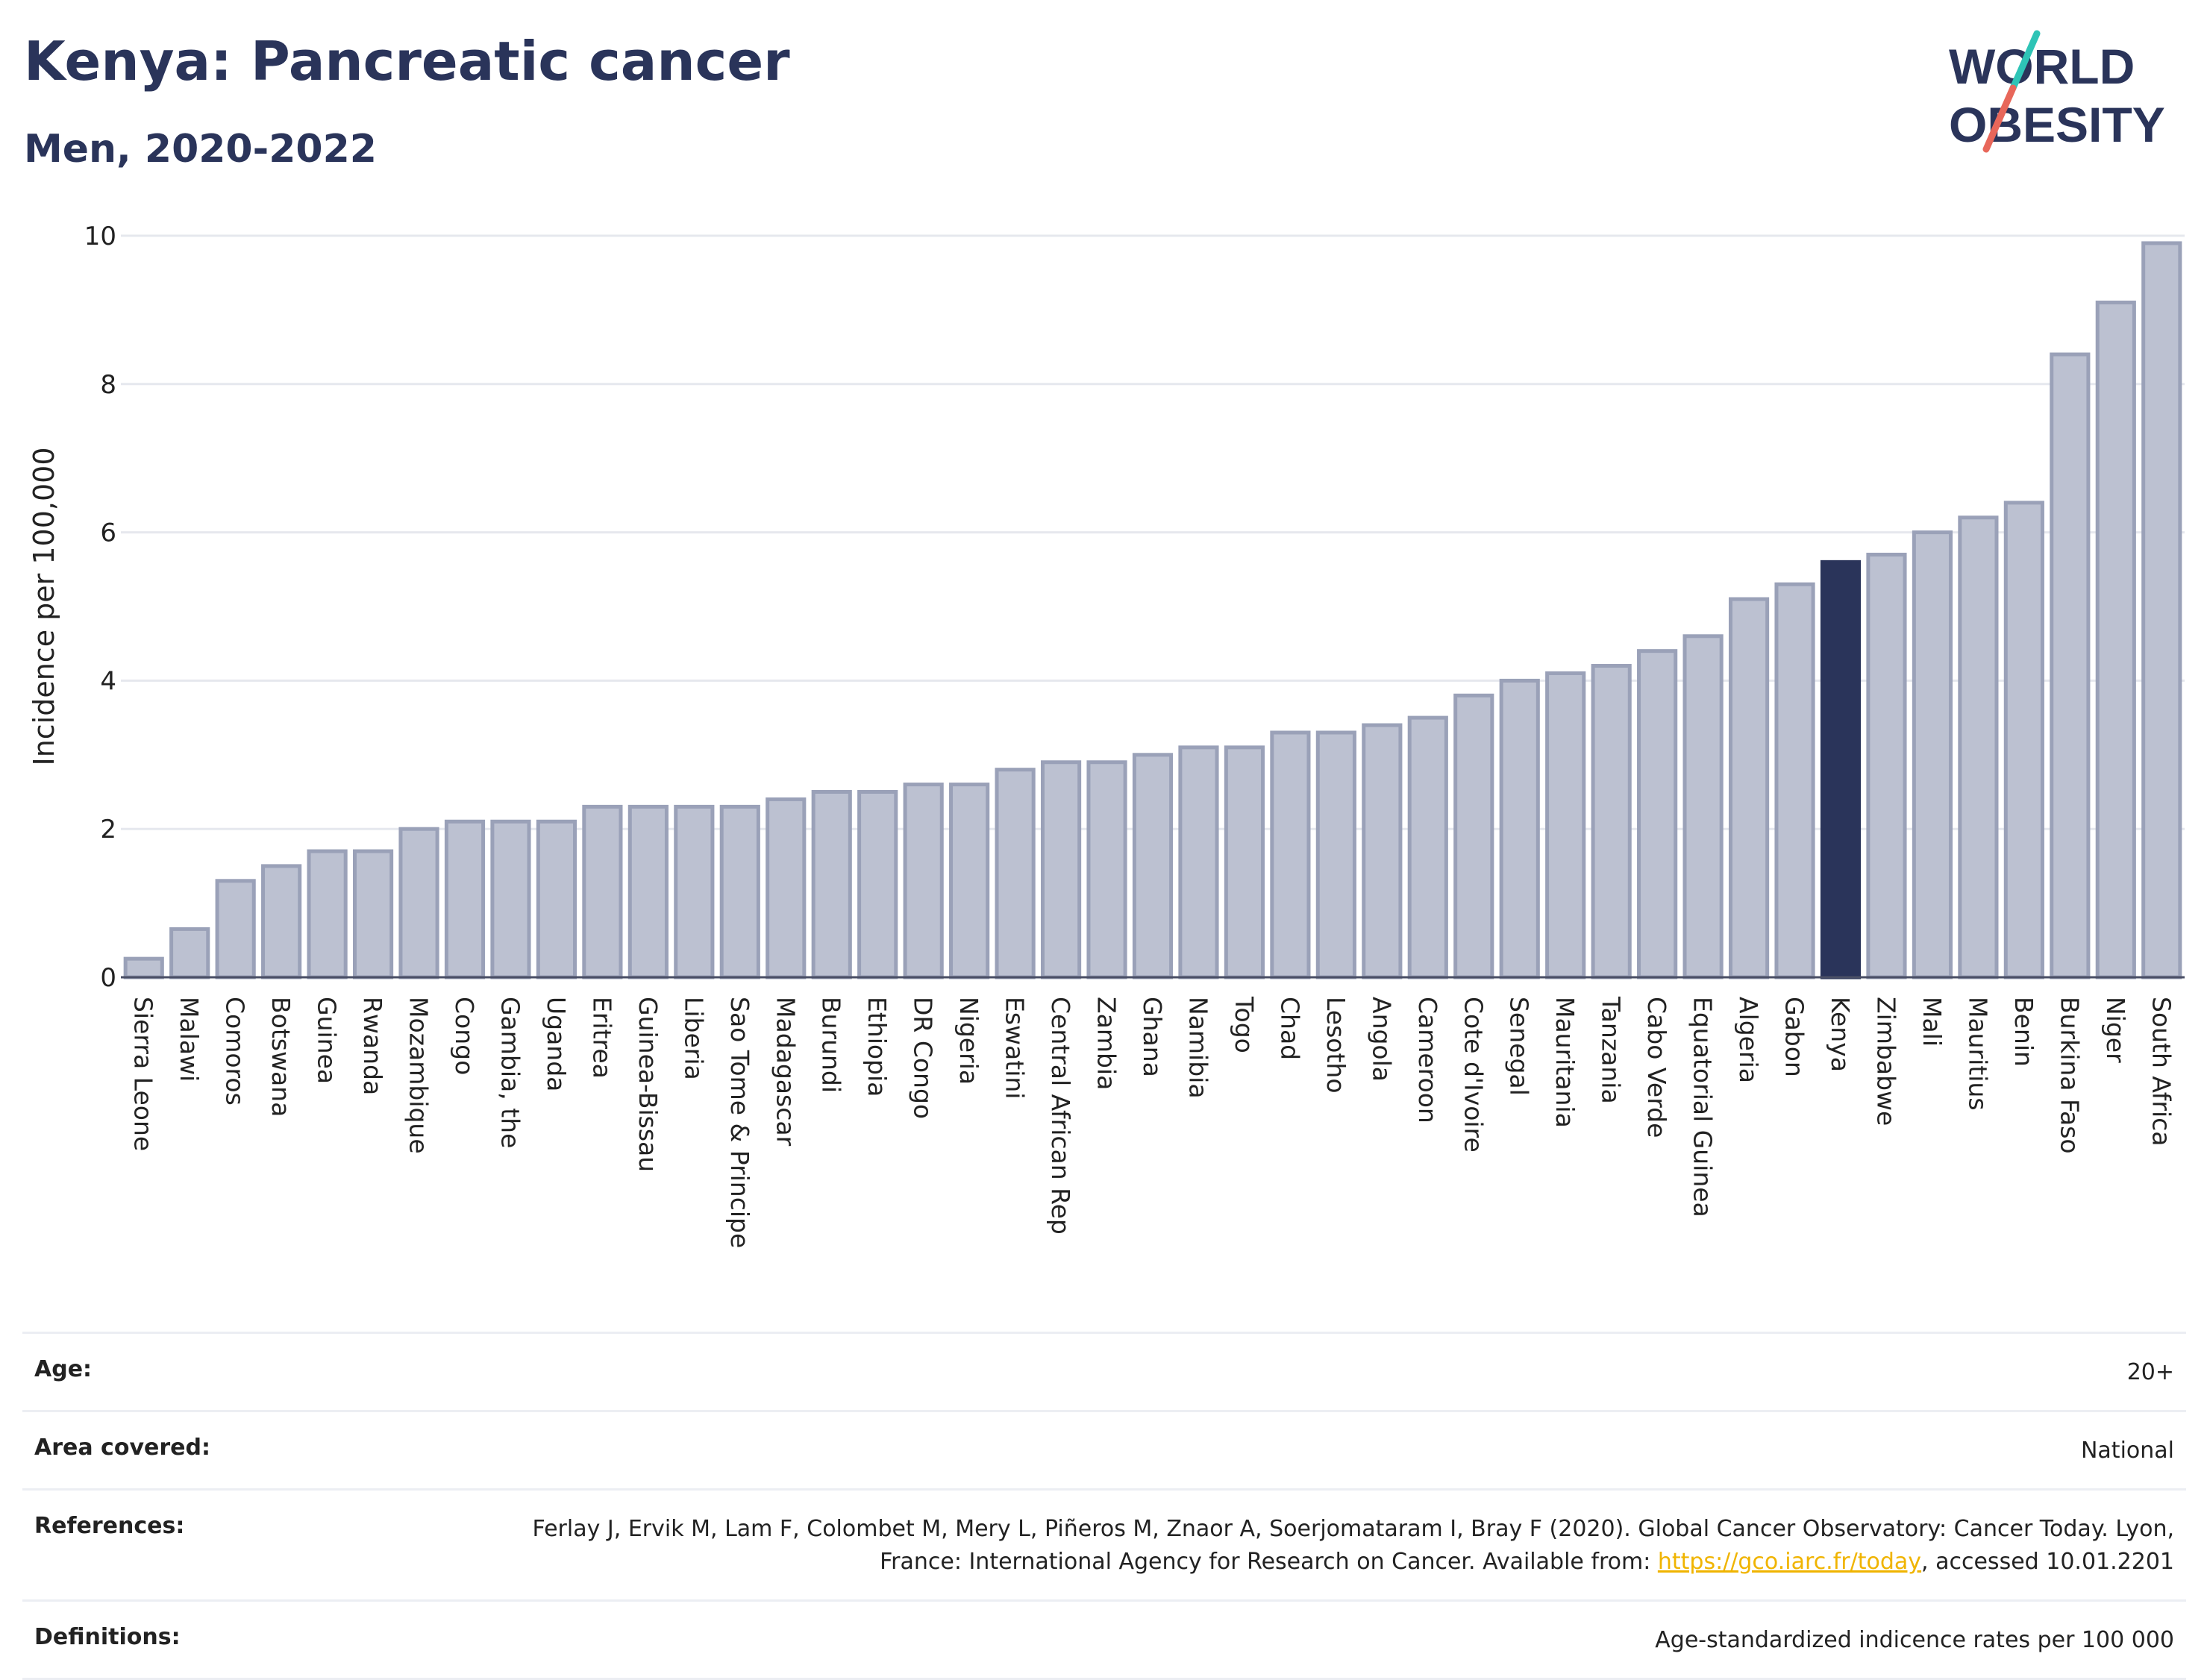  Describe the element at coordinates (1382, 1039) in the screenshot. I see `x-tick-label: Angola` at that location.